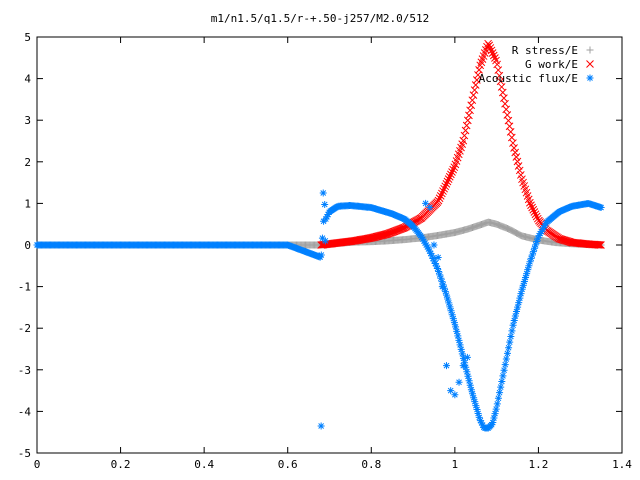 The height and width of the screenshot is (480, 640). I want to click on y-tick-label: 4, so click(27, 79).